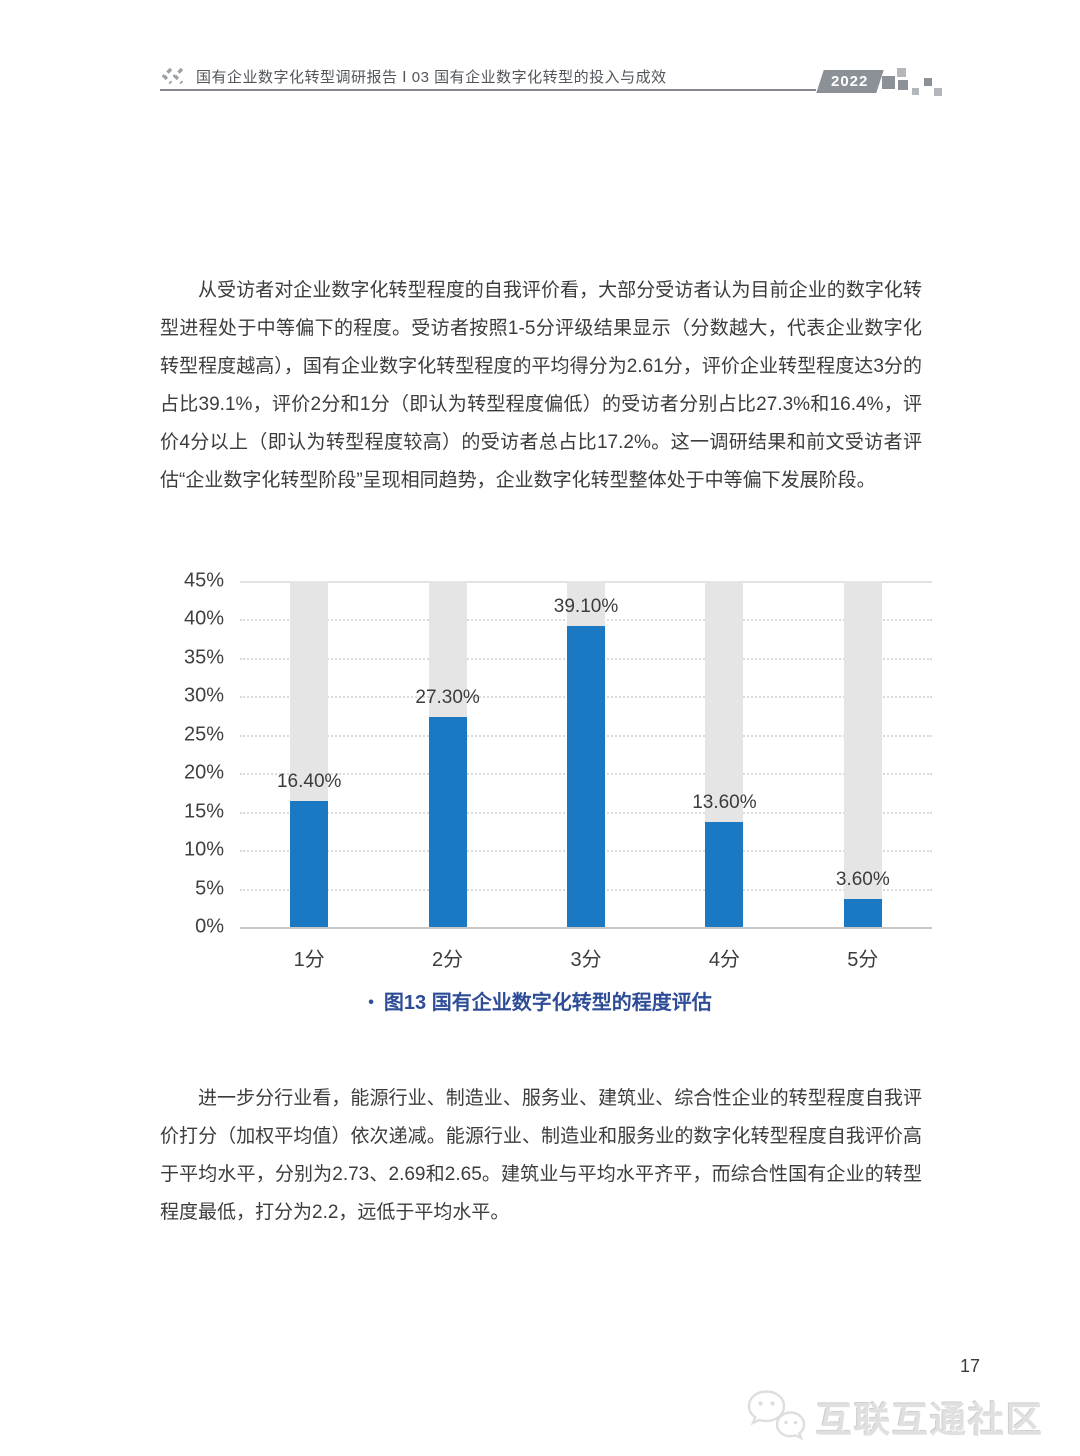  Describe the element at coordinates (203, 657) in the screenshot. I see `y-axis-tick-35: 35%` at that location.